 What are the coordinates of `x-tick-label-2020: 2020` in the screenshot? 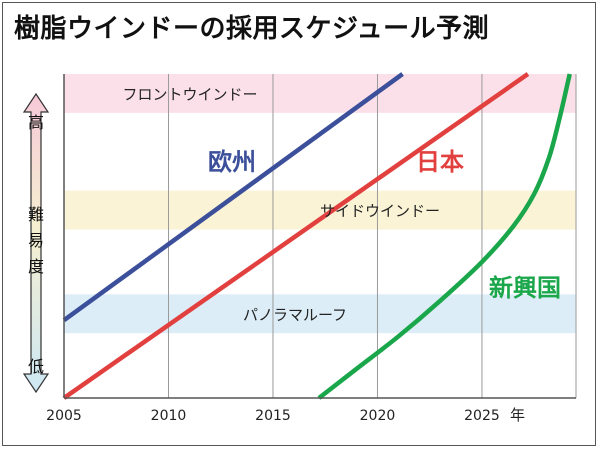 It's located at (378, 416).